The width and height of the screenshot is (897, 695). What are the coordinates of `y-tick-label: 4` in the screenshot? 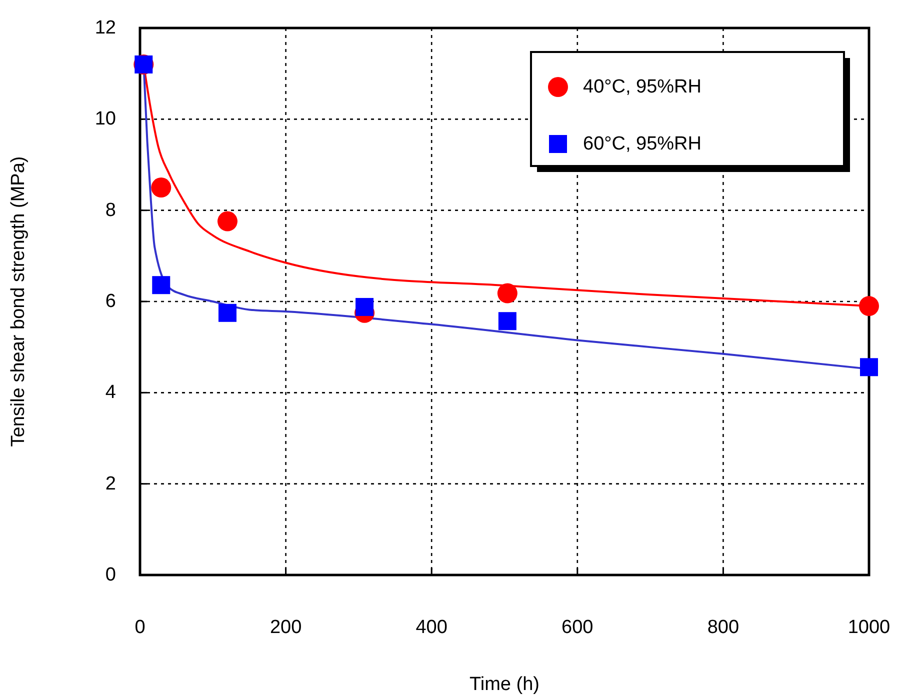 It's located at (110, 393).